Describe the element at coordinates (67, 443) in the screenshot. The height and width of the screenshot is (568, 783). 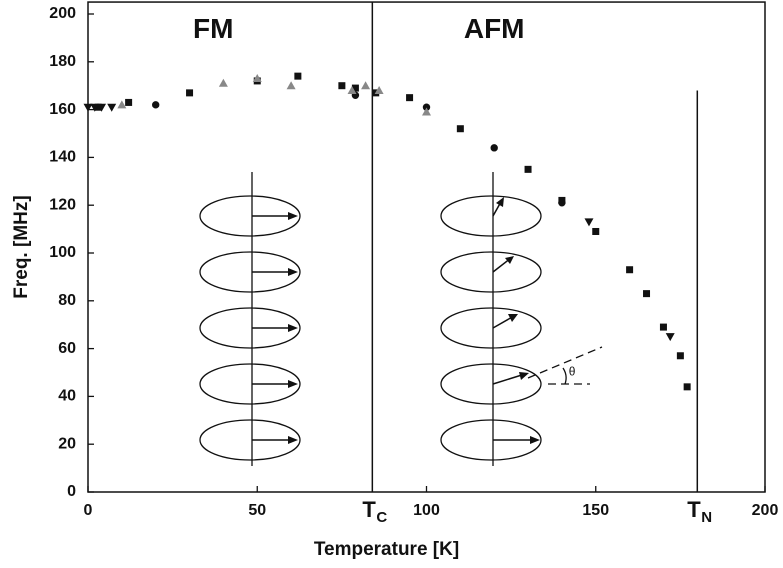
I see `y-tick-label: 20` at that location.